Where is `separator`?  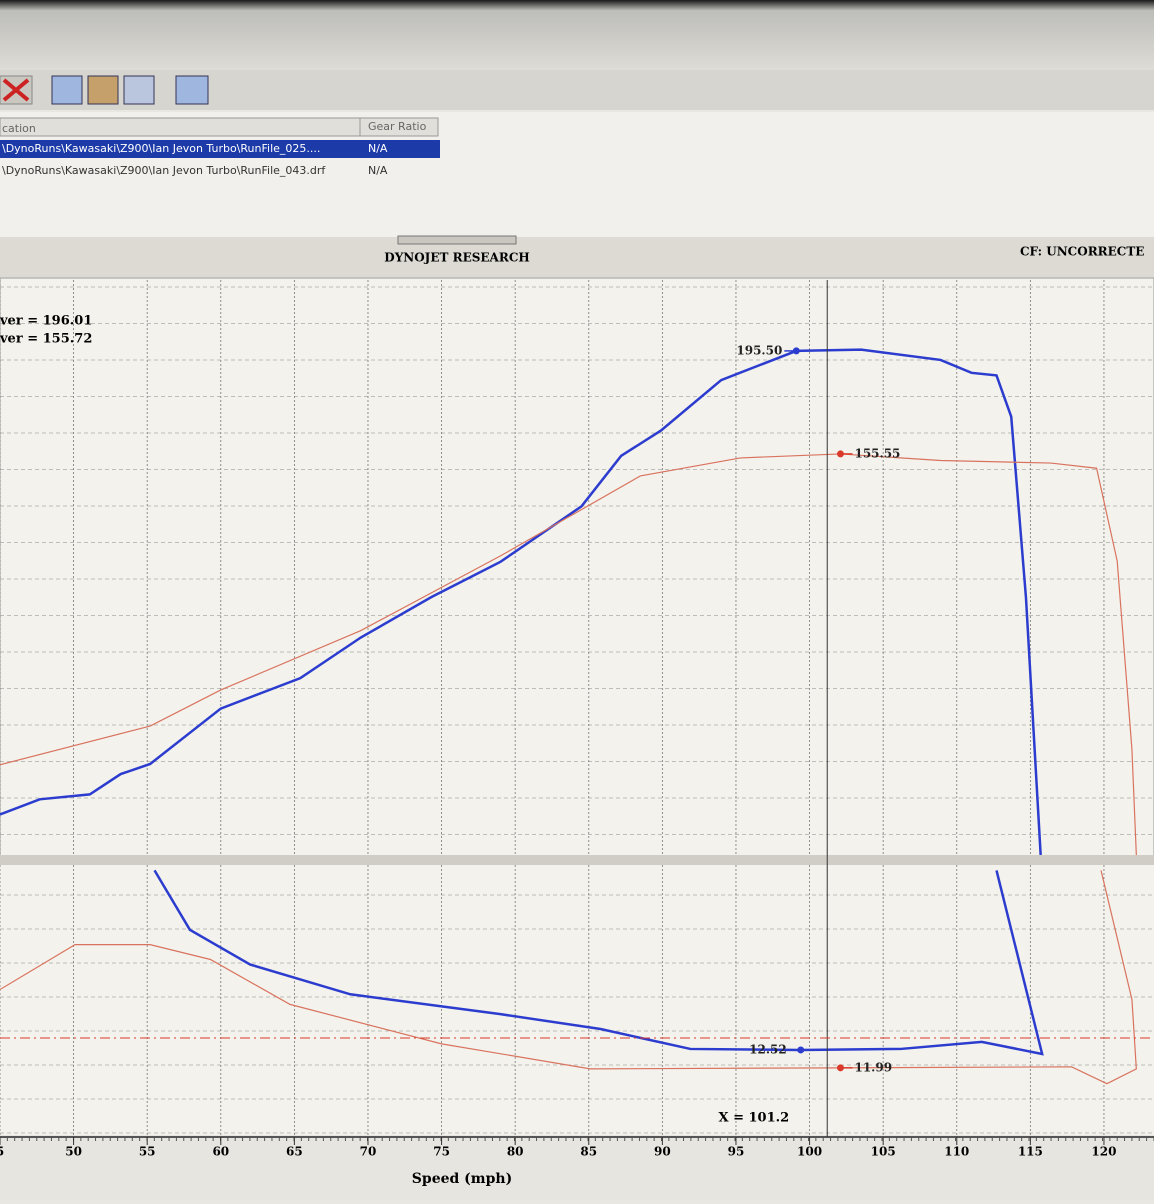
separator is located at coordinates (577, 860).